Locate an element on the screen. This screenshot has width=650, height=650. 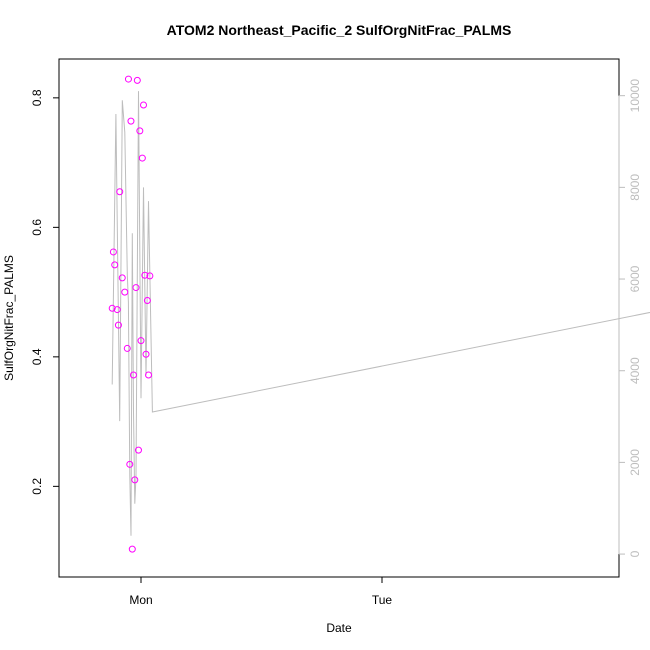
left-y-axis: 0.2 0.4 0.6 0.8 is located at coordinates (44, 292).